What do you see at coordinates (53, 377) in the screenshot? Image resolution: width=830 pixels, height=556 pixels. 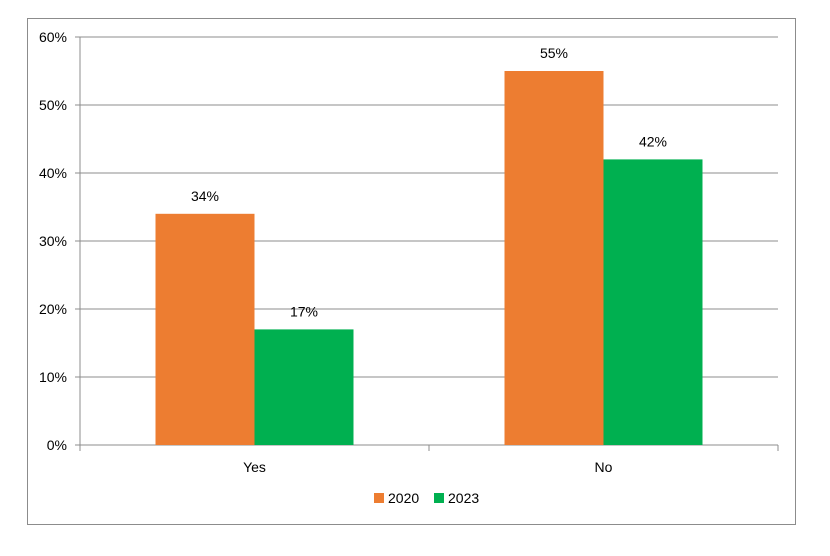 I see `y-tick-label: 10%` at bounding box center [53, 377].